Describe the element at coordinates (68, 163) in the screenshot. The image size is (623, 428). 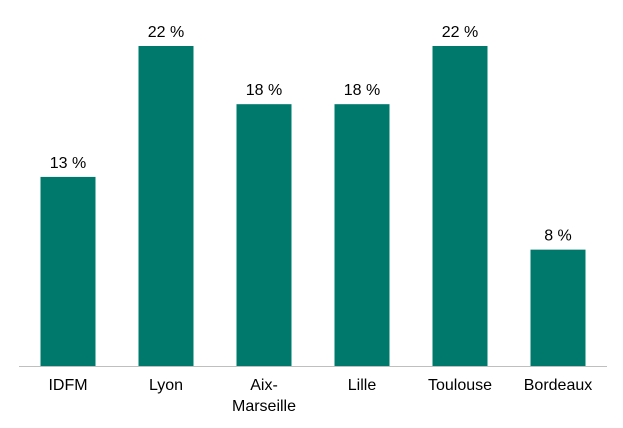
I see `value-label: 13 %` at that location.